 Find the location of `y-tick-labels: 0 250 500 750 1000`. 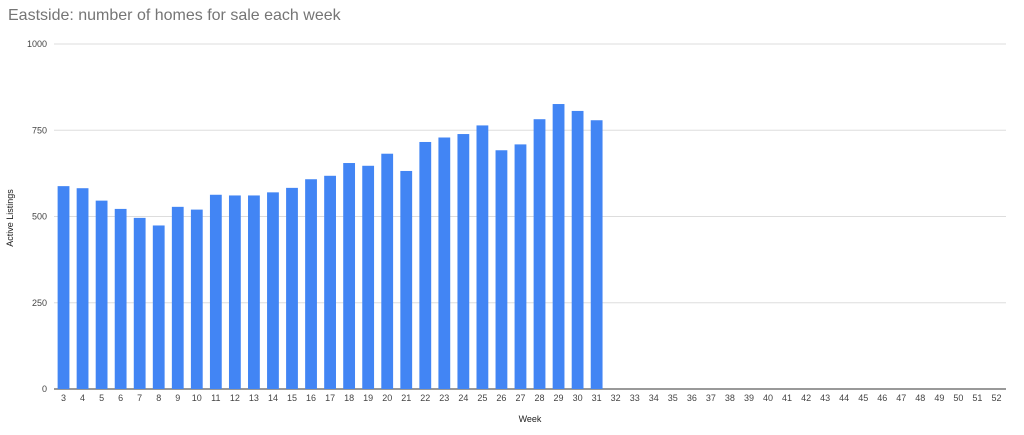

y-tick-labels: 0 250 500 750 1000 is located at coordinates (37, 216).